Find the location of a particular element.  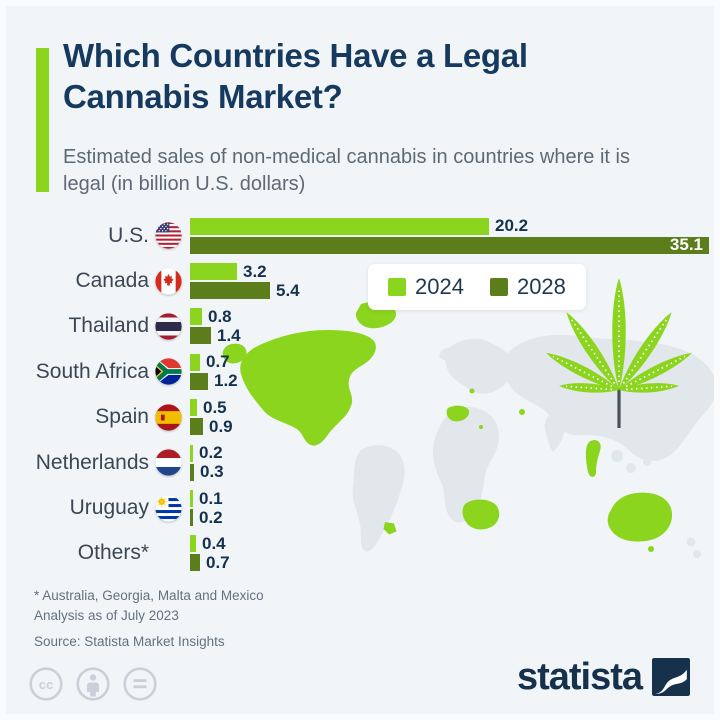

row-bars: 20.2 35.1 is located at coordinates (452, 235).